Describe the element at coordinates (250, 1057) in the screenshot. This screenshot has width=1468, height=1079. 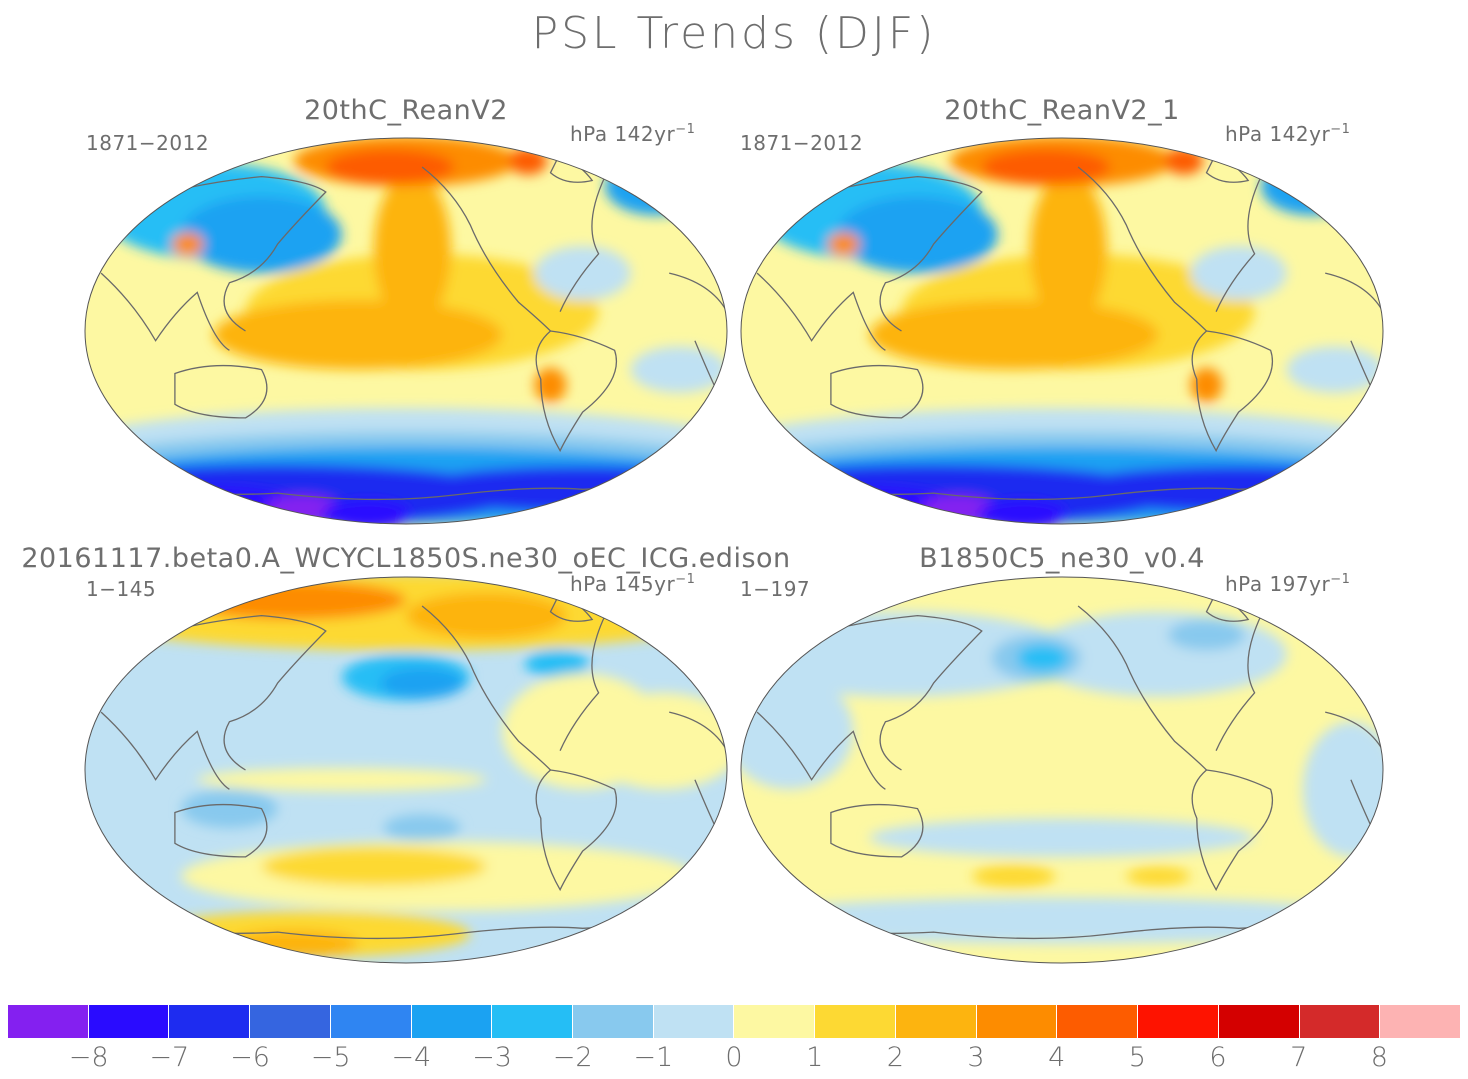
I see `colorbar-tick-label: −6` at that location.